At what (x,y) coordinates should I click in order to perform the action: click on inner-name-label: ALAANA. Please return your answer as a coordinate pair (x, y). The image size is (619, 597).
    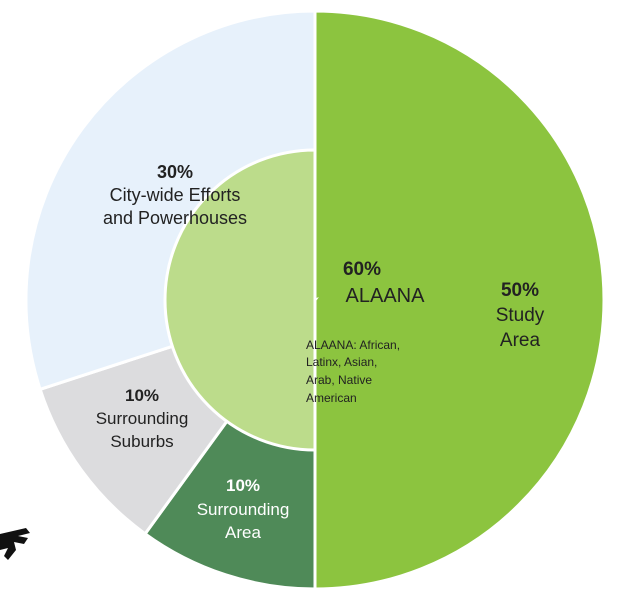
    Looking at the image, I should click on (386, 296).